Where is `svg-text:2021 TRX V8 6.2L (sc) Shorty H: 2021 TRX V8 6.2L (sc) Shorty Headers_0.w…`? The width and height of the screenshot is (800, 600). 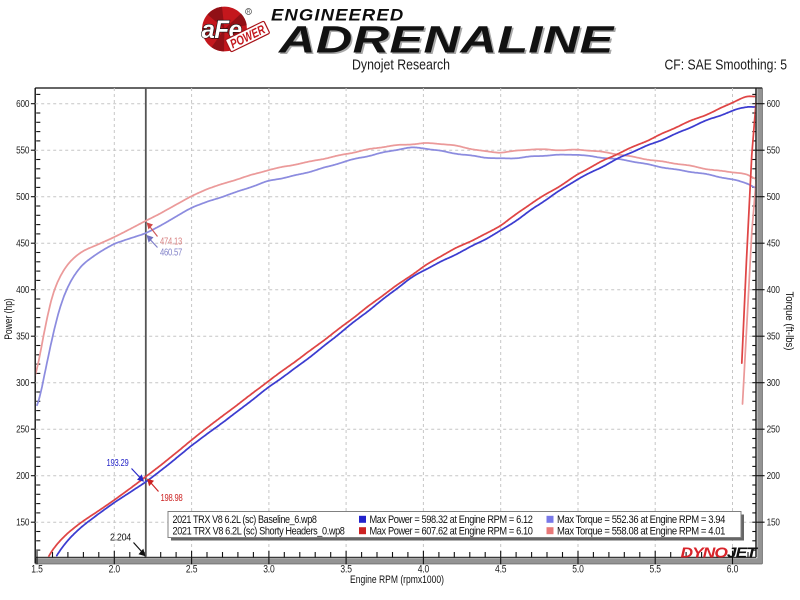
svg-text:2021 TRX V8 6.2L (sc) Shorty H: 2021 TRX V8 6.2L (sc) Shorty Headers_0.w… is located at coordinates (259, 531).